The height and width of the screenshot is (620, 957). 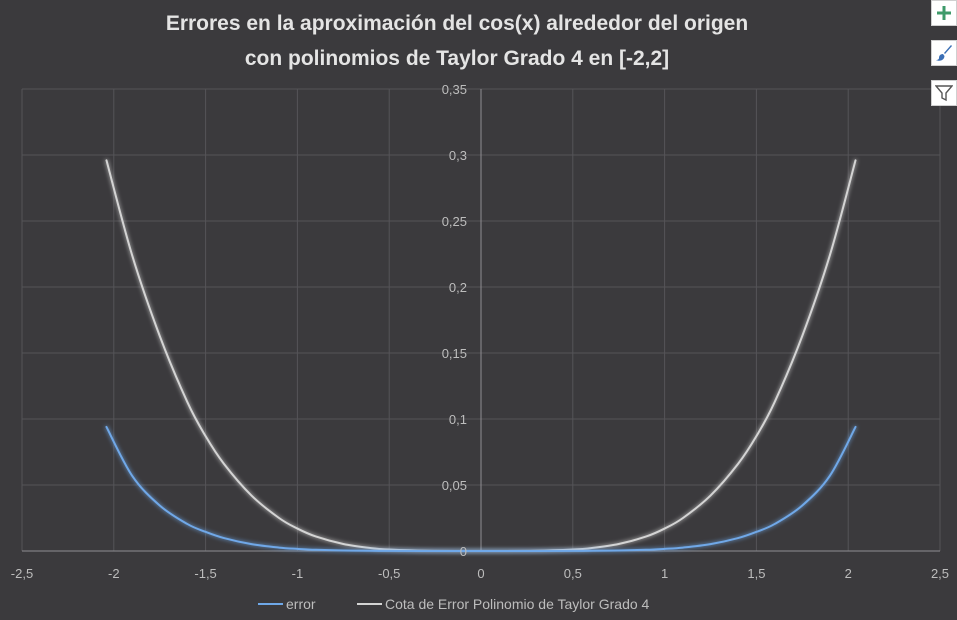 I want to click on x-tick-label: 1,5, so click(x=756, y=573).